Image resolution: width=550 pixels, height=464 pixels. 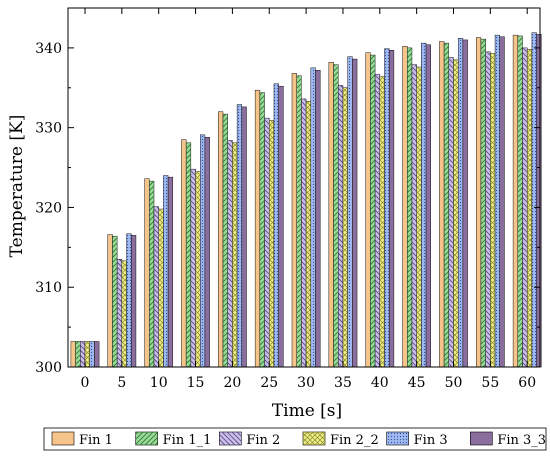 I want to click on x-tick-label: 15, so click(x=196, y=383).